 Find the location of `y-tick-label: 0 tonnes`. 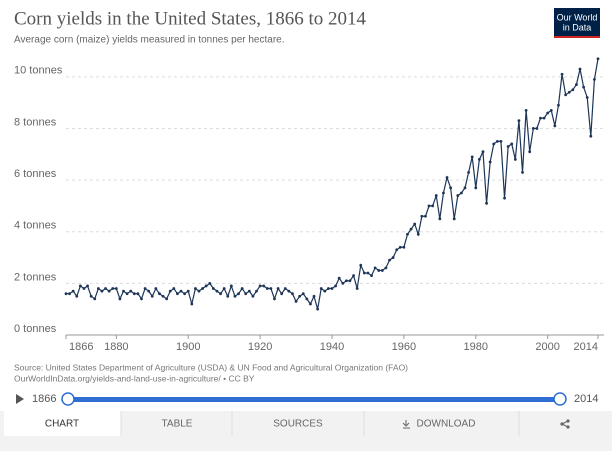

y-tick-label: 0 tonnes is located at coordinates (35, 329).